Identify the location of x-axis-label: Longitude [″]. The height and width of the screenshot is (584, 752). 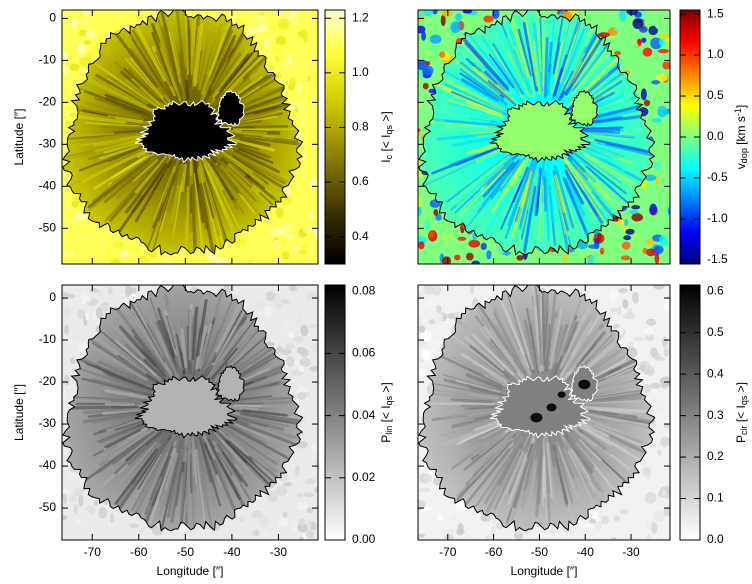
(190, 571).